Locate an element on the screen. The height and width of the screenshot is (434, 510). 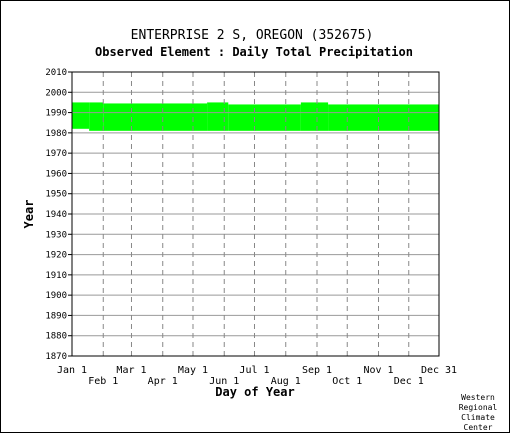
x-tick-label: Mar 1 is located at coordinates (131, 370).